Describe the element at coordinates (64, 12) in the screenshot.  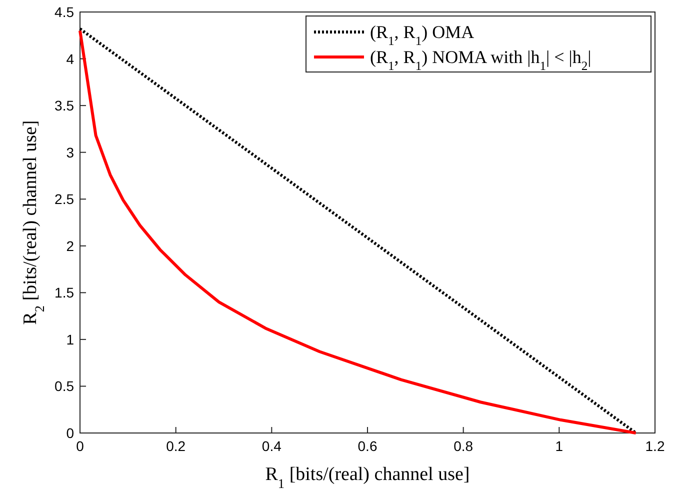
I see `y-tick-label: 4.5` at that location.